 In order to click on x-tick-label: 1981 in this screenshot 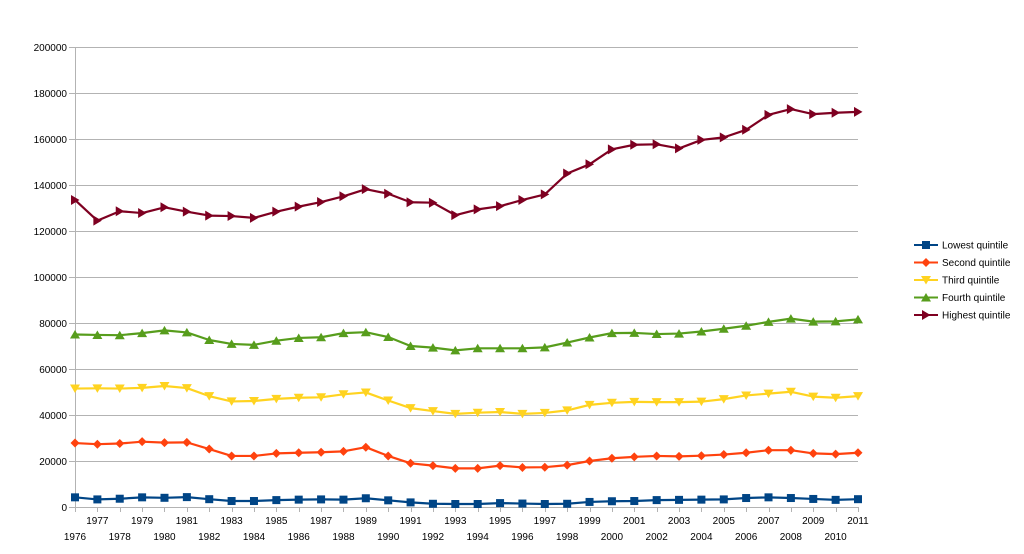, I will do `click(187, 521)`.